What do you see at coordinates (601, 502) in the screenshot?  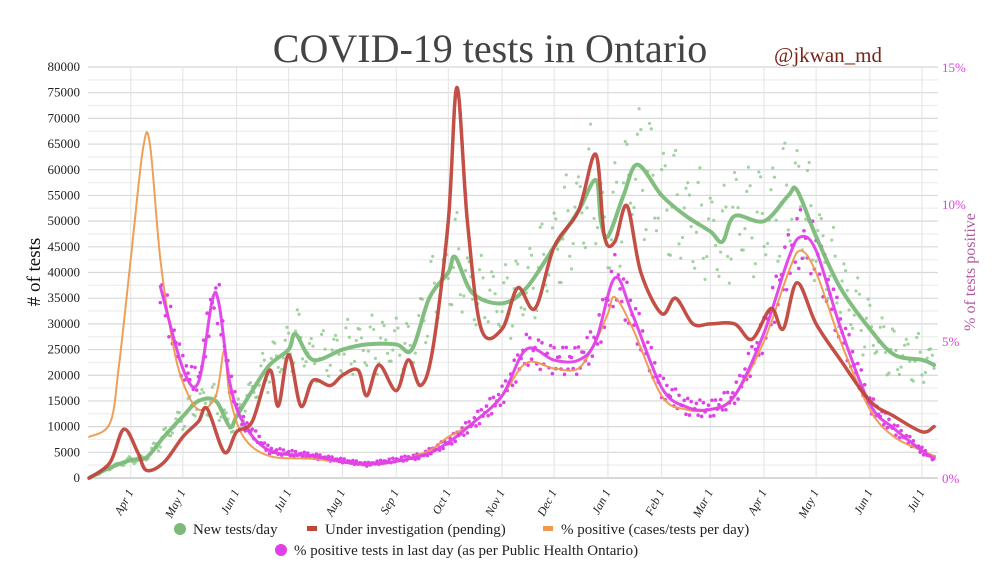 I see `x-tick-label: Jan 1` at bounding box center [601, 502].